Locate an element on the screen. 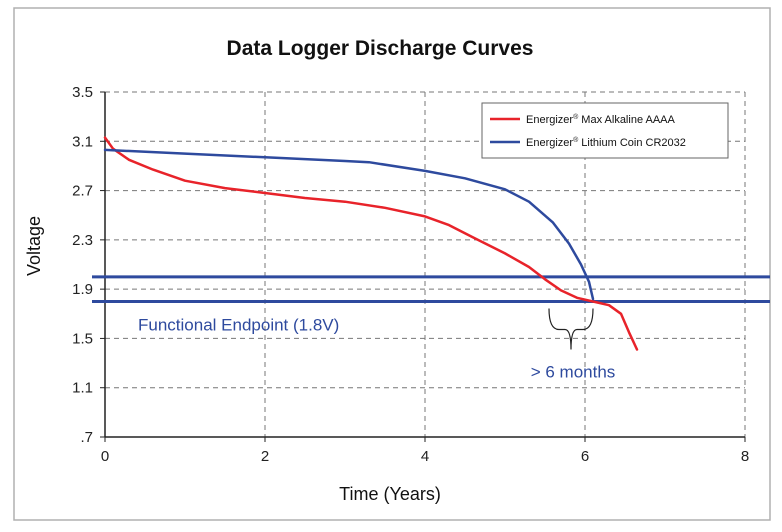  reference-lines: Functional Endpoint (1.8V) is located at coordinates (431, 304).